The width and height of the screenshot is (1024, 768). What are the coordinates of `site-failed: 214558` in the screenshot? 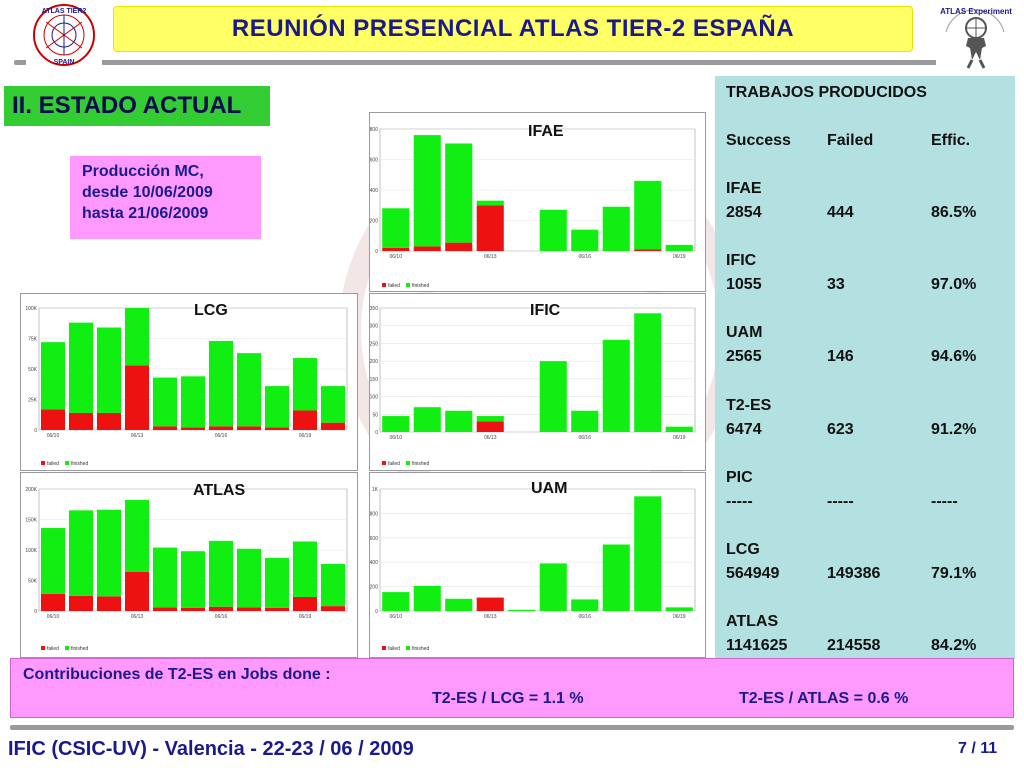 It's located at (854, 645).